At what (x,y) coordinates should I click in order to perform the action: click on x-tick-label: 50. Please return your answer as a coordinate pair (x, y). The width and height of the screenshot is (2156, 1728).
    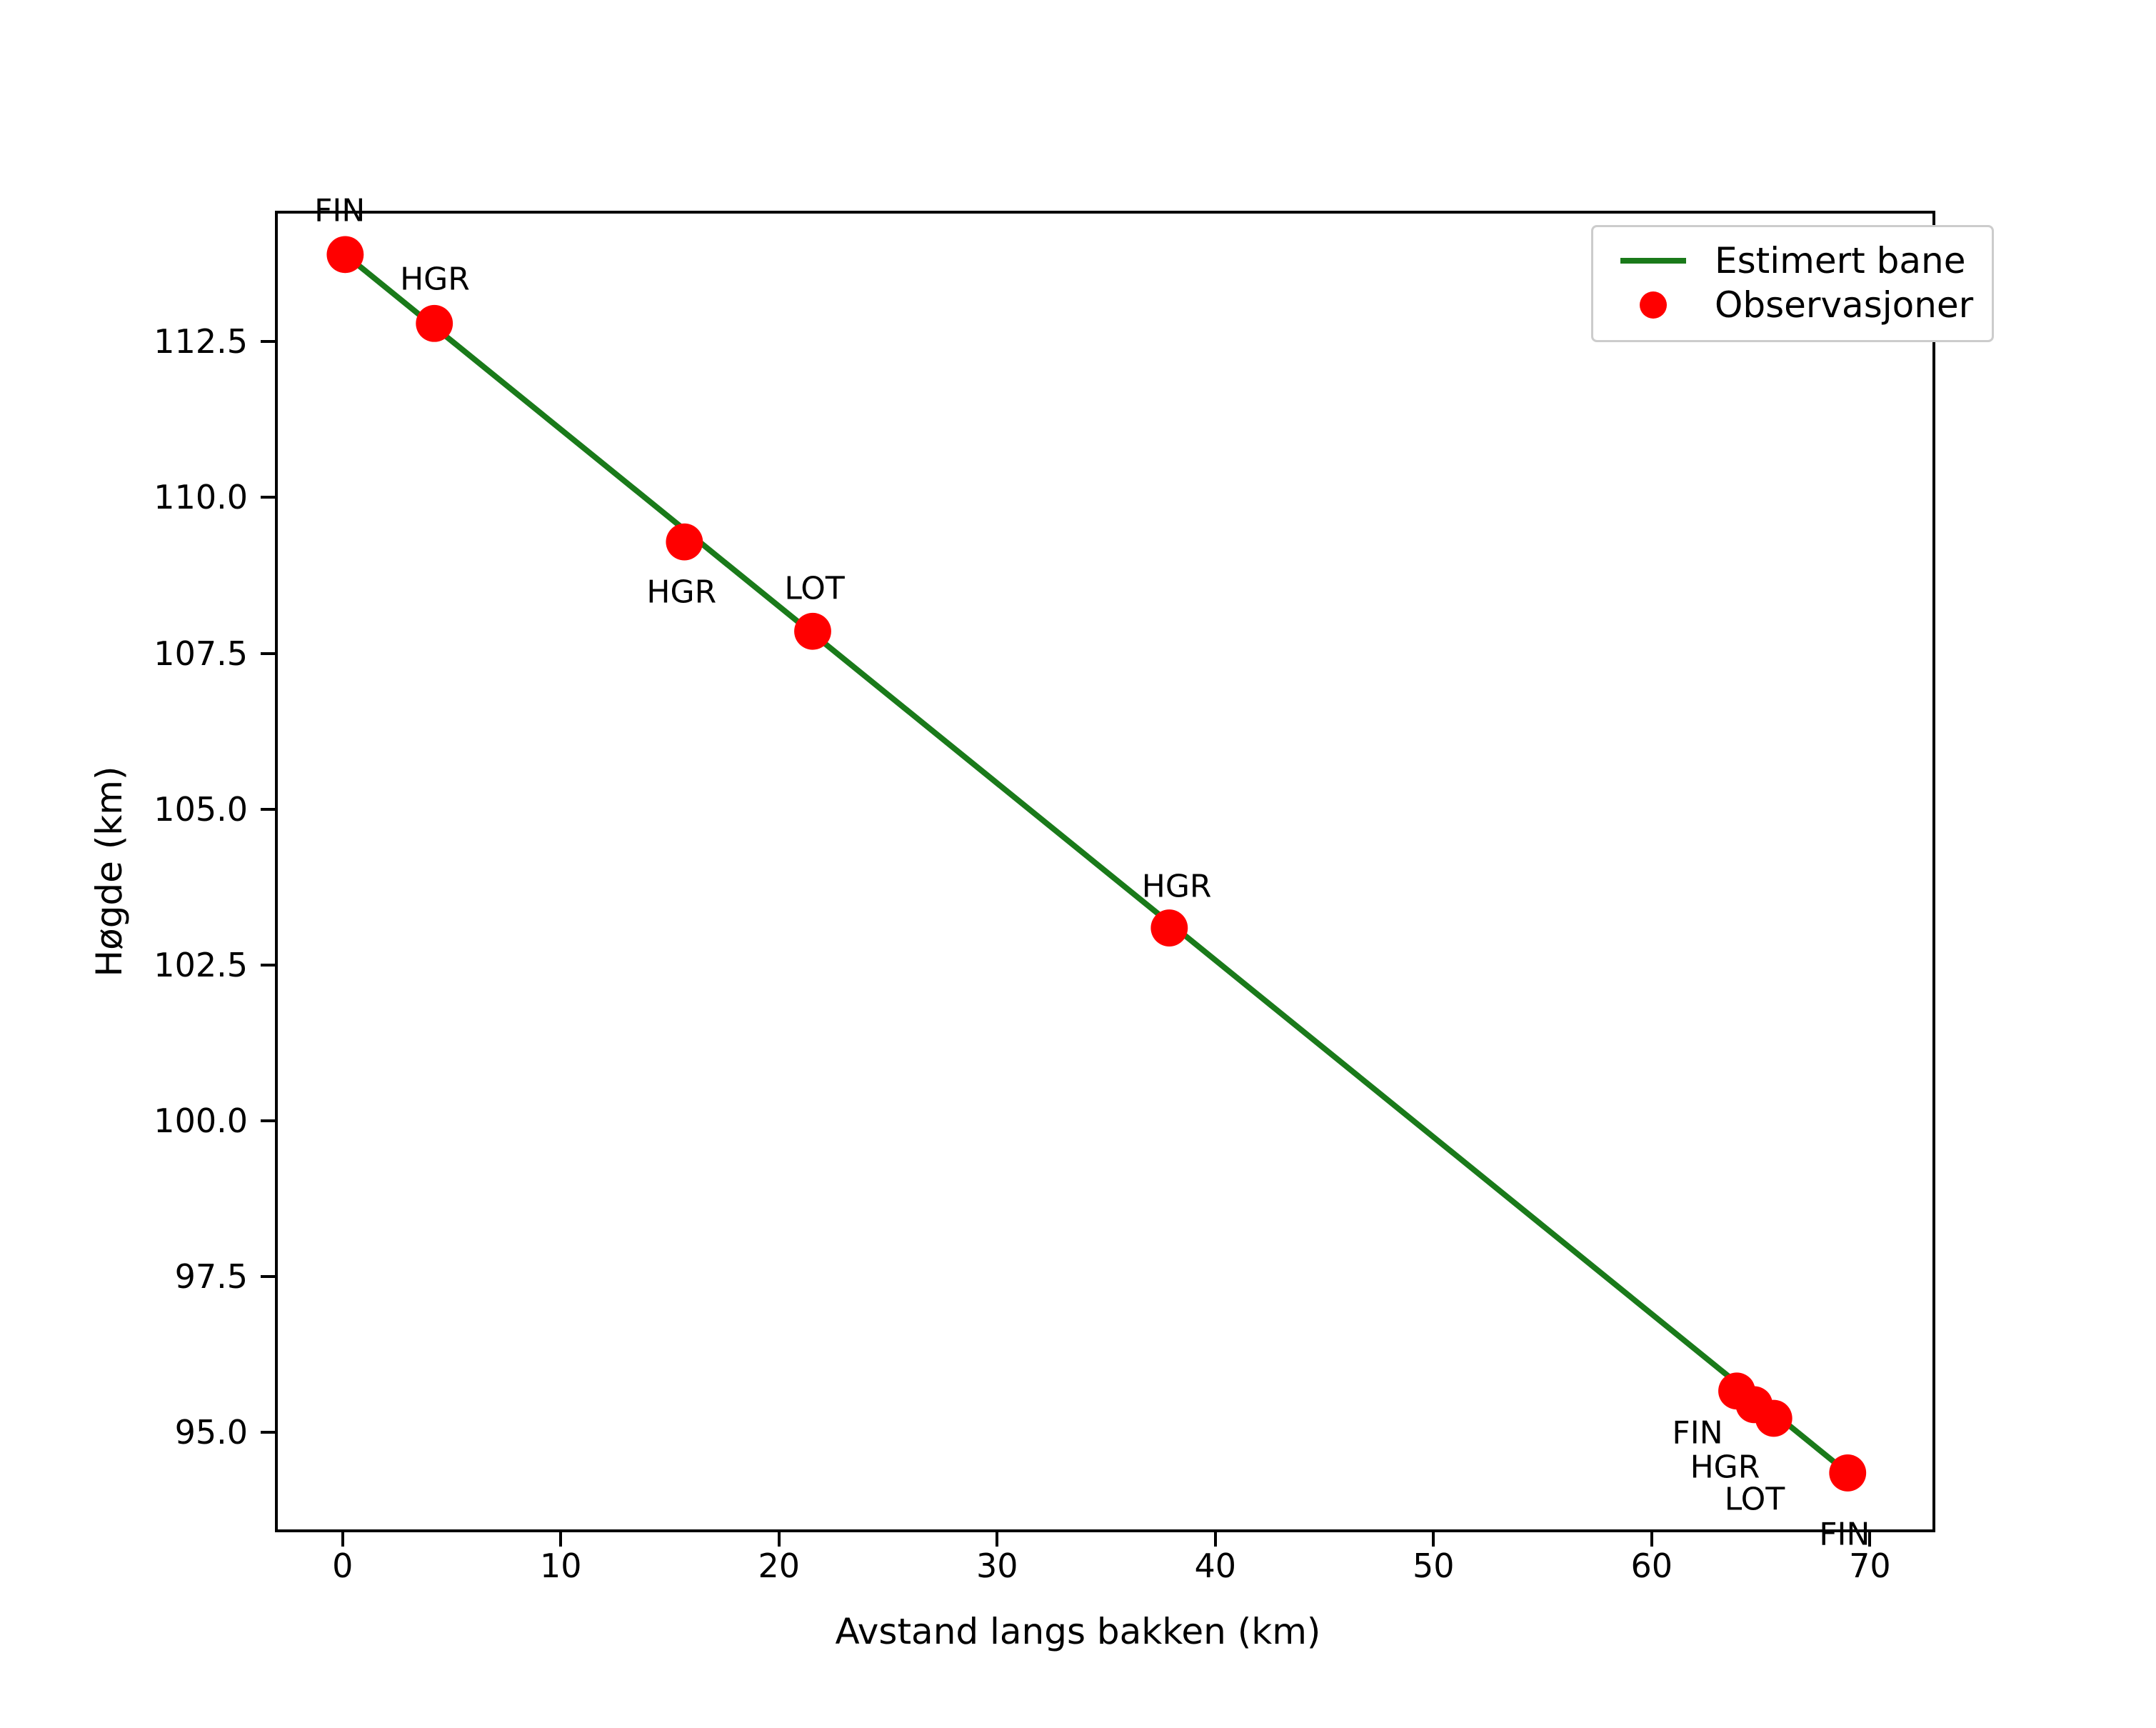
    Looking at the image, I should click on (1434, 1566).